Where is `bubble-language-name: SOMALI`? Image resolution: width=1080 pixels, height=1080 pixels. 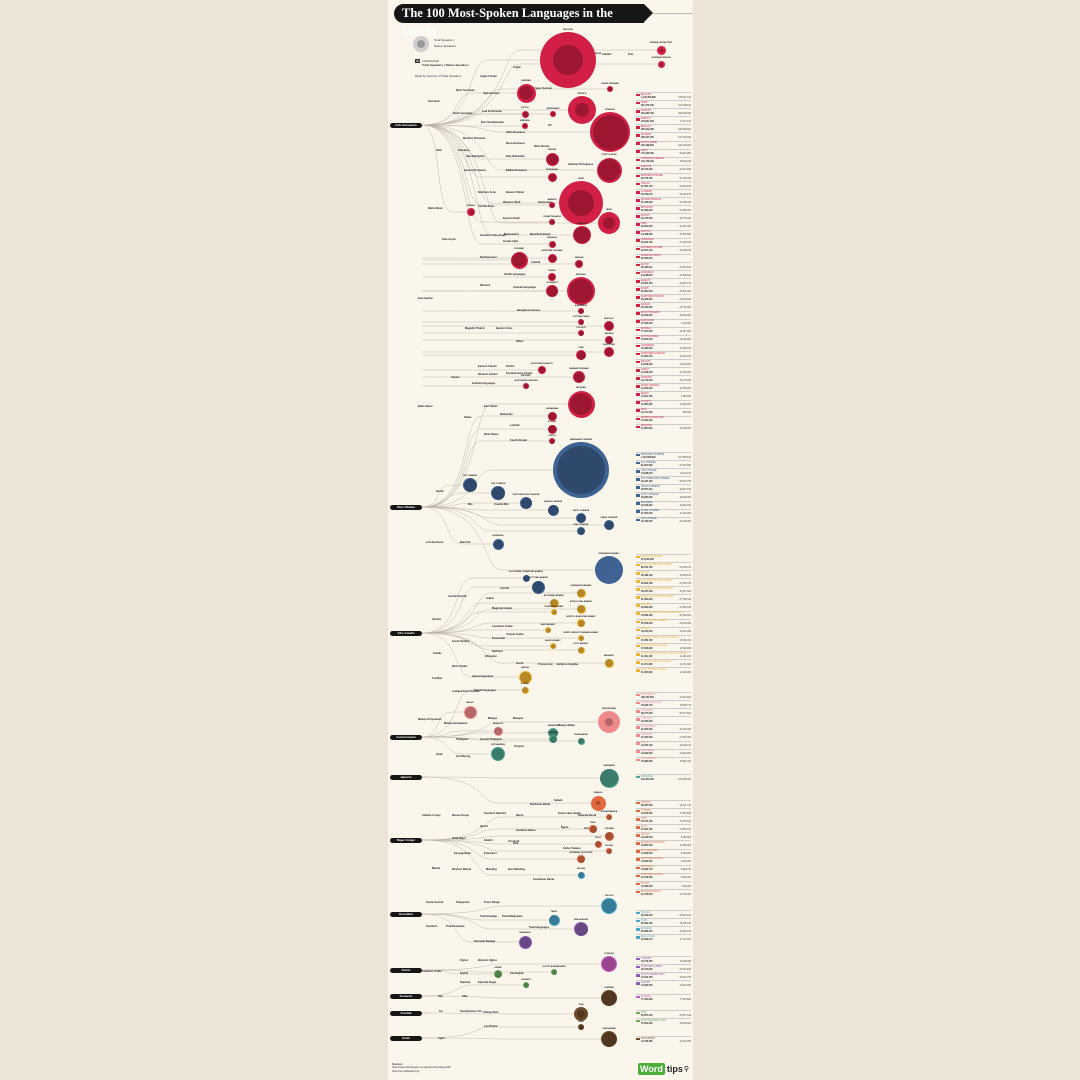 bubble-language-name: SOMALI is located at coordinates (525, 684).